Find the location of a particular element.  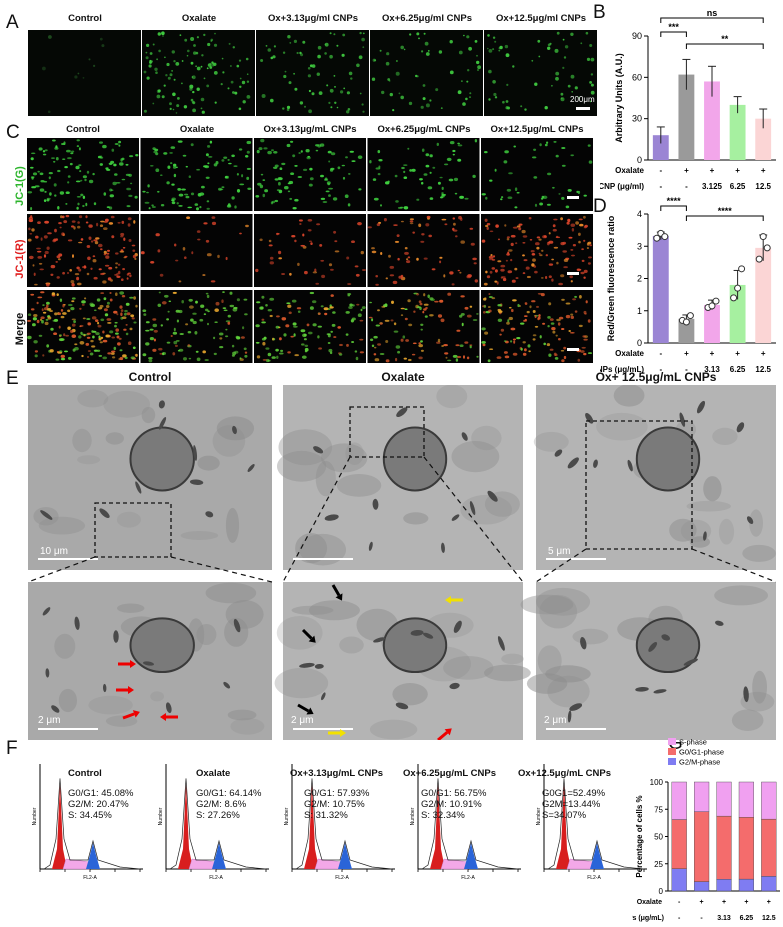

y-axis-label: Number is located at coordinates (539, 816).